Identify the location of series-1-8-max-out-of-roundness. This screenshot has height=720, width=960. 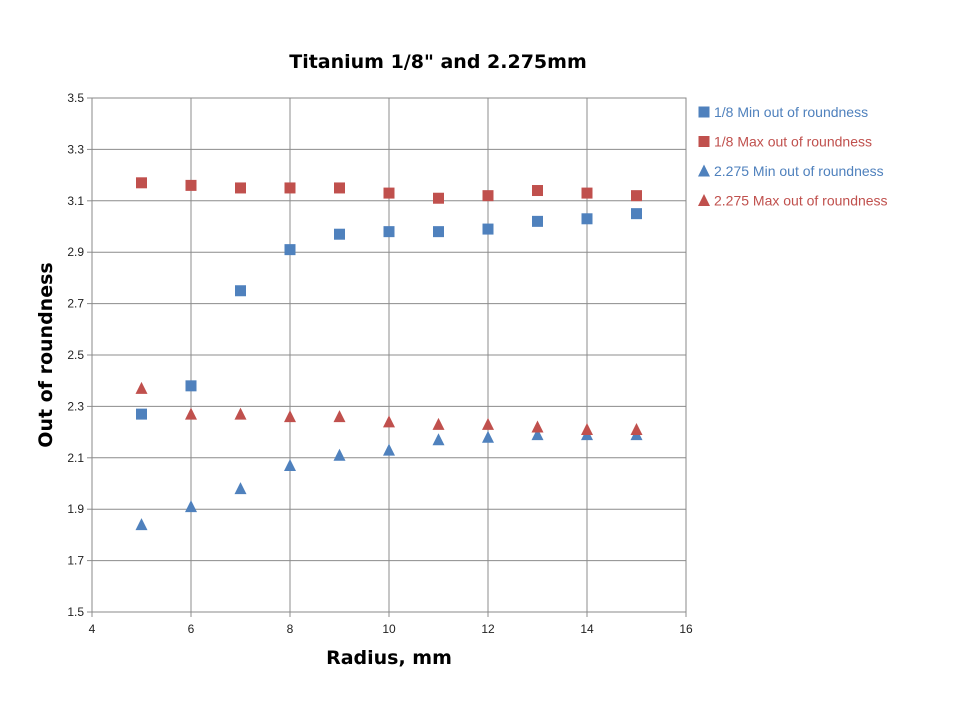
(389, 190).